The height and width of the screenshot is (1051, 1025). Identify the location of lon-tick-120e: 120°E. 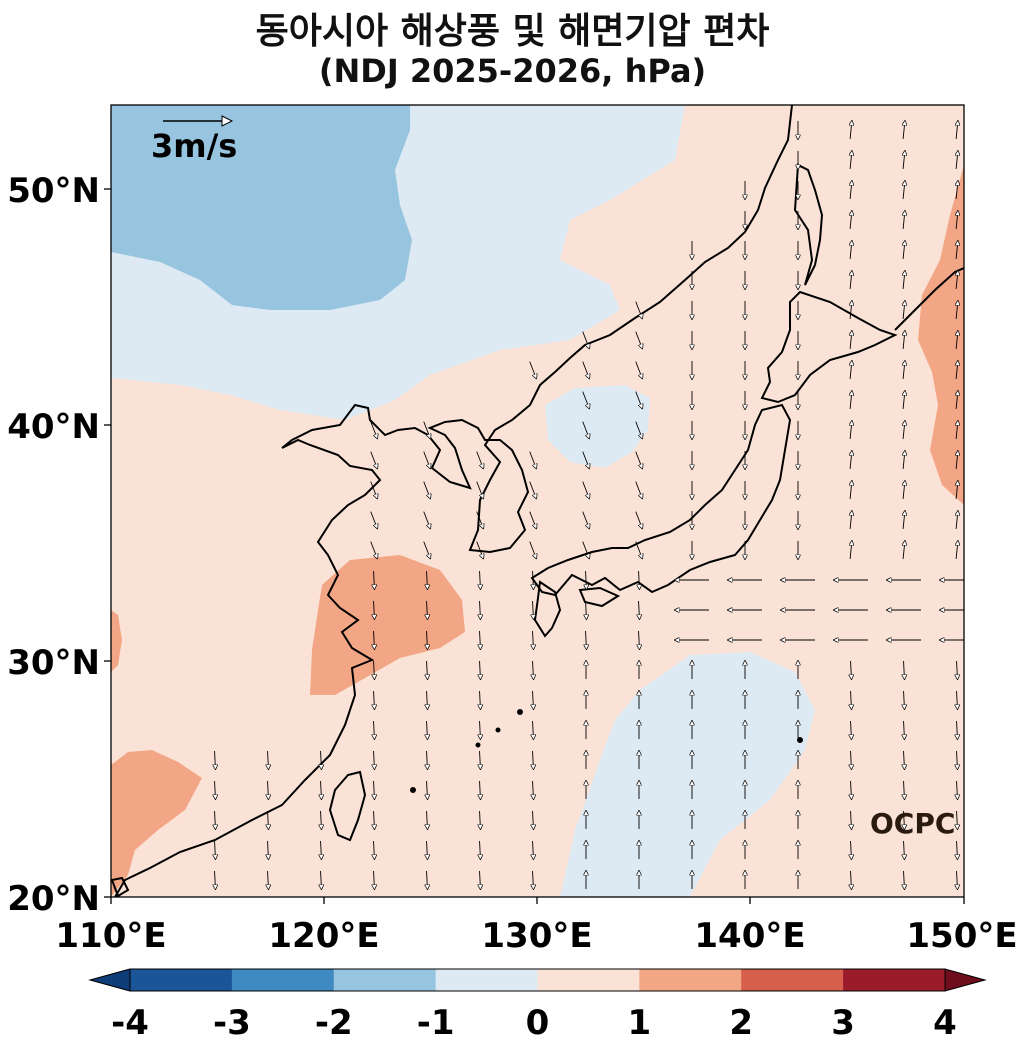
(323, 936).